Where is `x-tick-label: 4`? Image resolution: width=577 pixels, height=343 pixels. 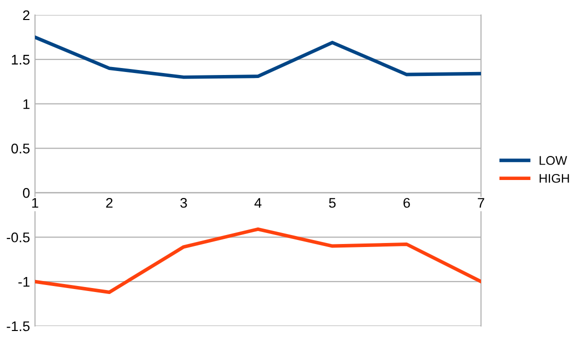 x-tick-label: 4 is located at coordinates (258, 203).